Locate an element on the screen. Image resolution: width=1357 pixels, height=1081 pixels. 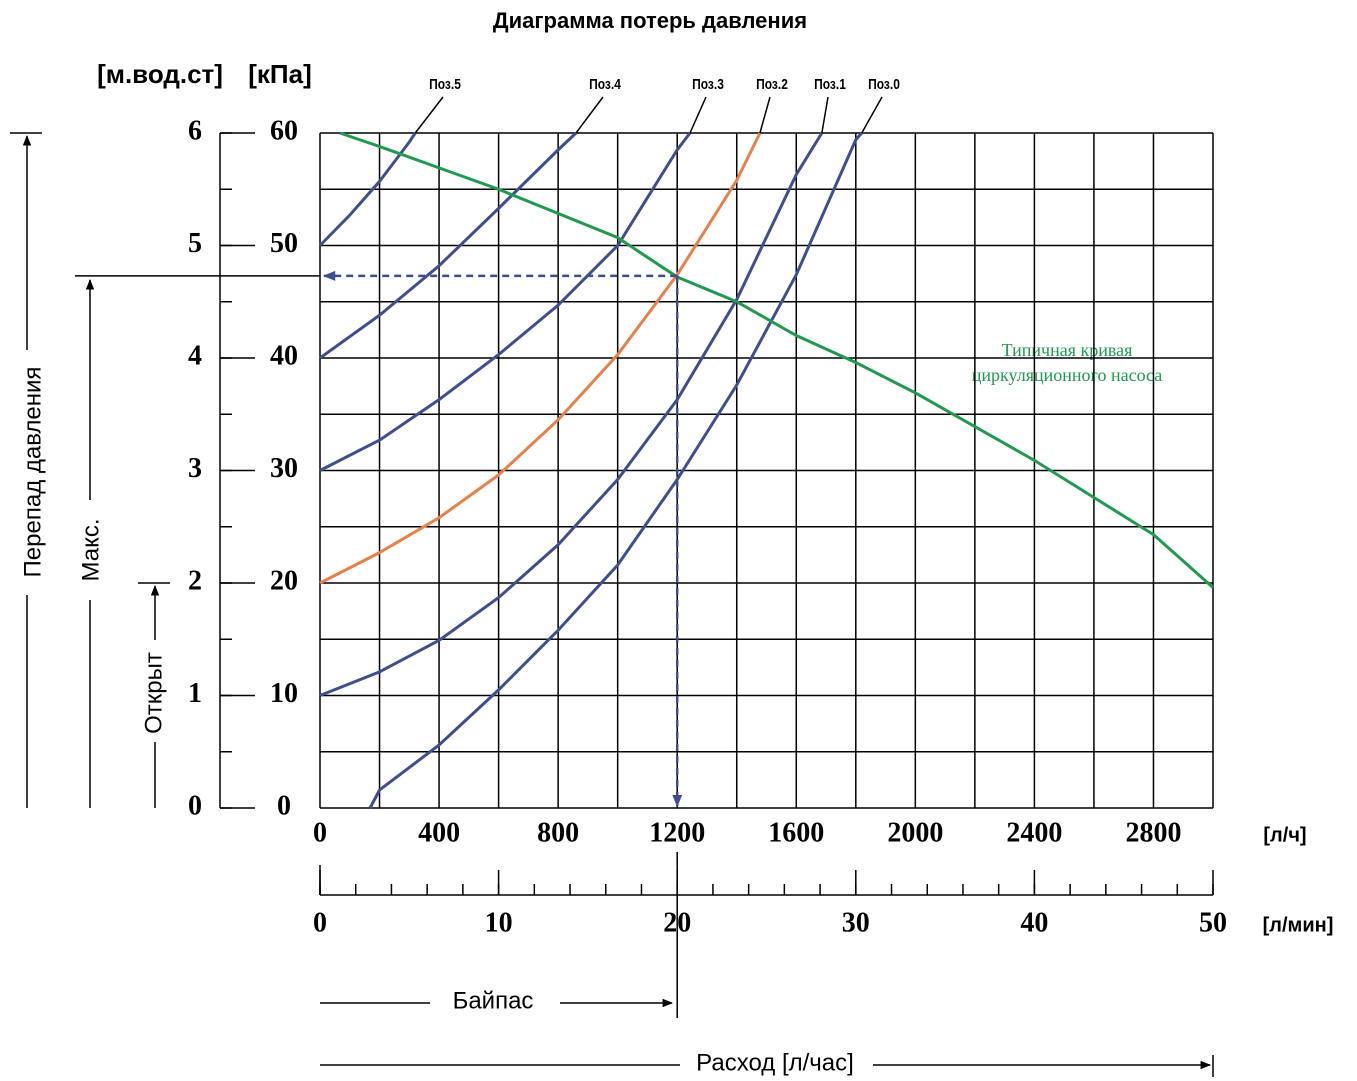
open-label: Открыт is located at coordinates (153, 693).